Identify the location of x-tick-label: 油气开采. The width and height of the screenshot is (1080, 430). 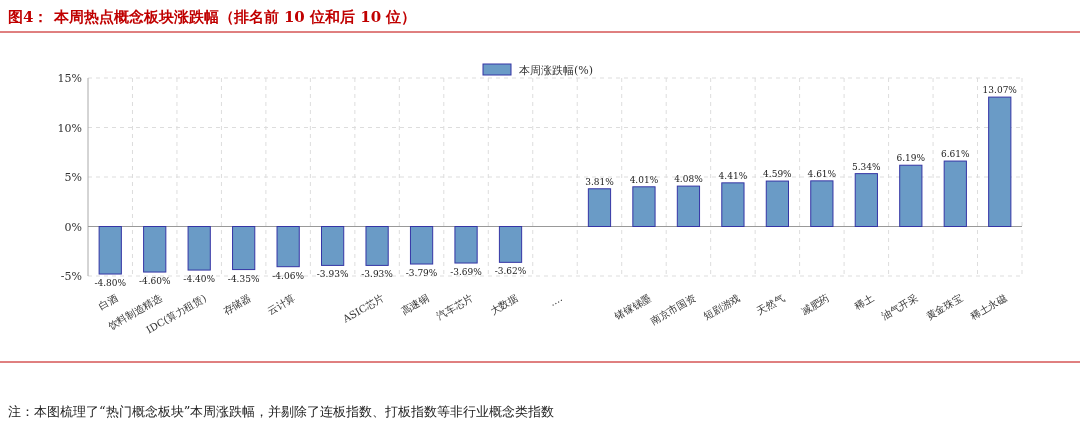
(899, 307).